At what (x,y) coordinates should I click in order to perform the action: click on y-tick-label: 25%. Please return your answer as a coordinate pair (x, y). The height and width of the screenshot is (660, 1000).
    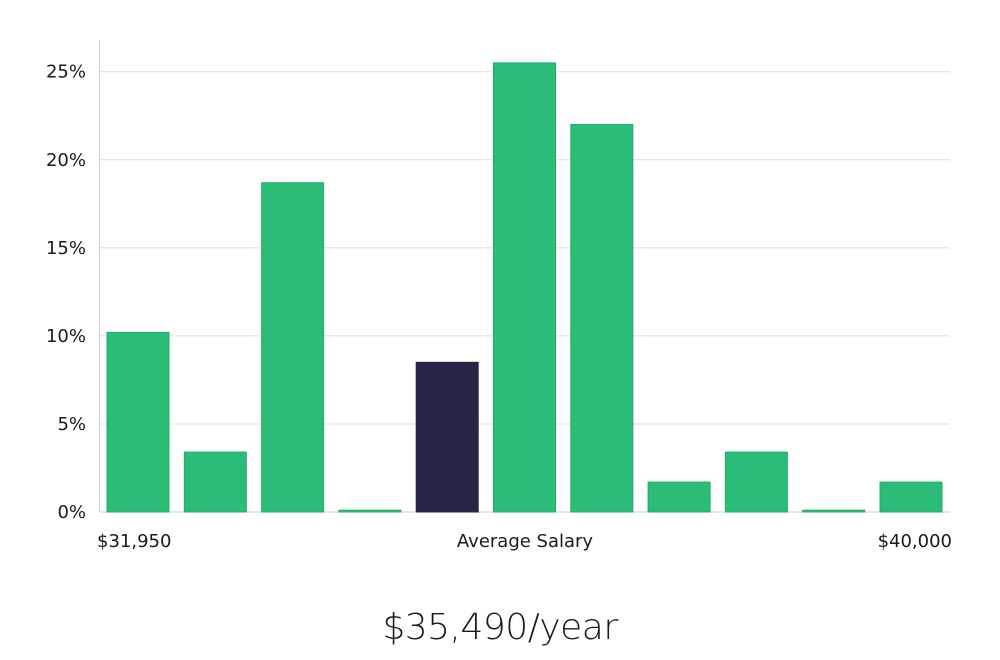
    Looking at the image, I should click on (66, 72).